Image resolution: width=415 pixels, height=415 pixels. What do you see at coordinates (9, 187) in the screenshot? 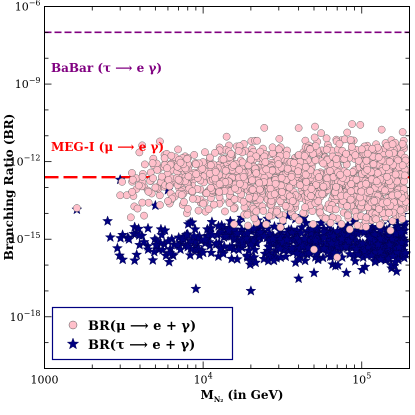
I see `y-axis-title: Branching Ratio (BR)` at bounding box center [9, 187].